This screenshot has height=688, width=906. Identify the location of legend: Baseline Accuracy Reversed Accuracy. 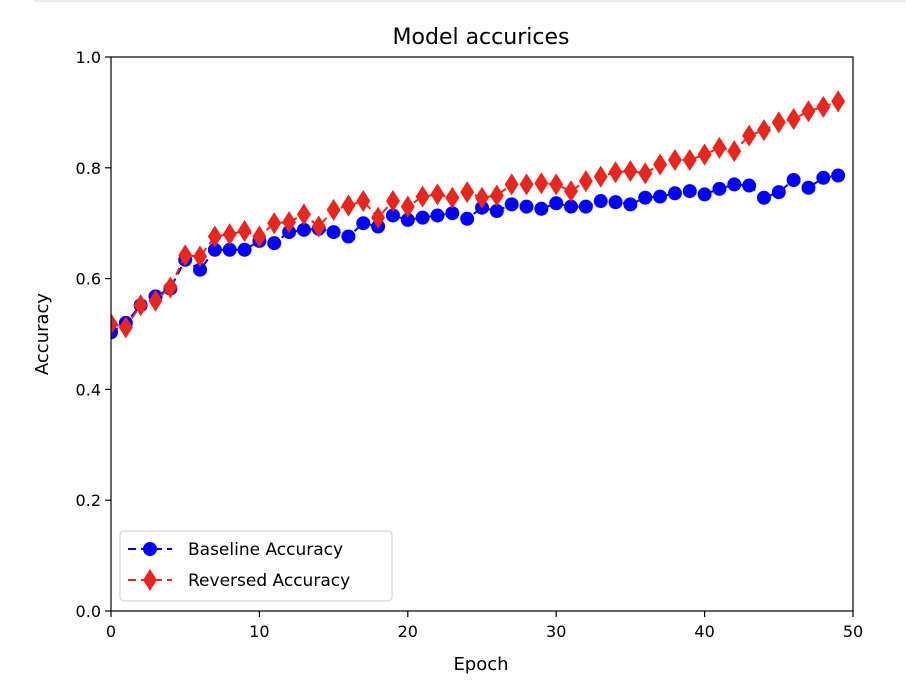
(256, 566).